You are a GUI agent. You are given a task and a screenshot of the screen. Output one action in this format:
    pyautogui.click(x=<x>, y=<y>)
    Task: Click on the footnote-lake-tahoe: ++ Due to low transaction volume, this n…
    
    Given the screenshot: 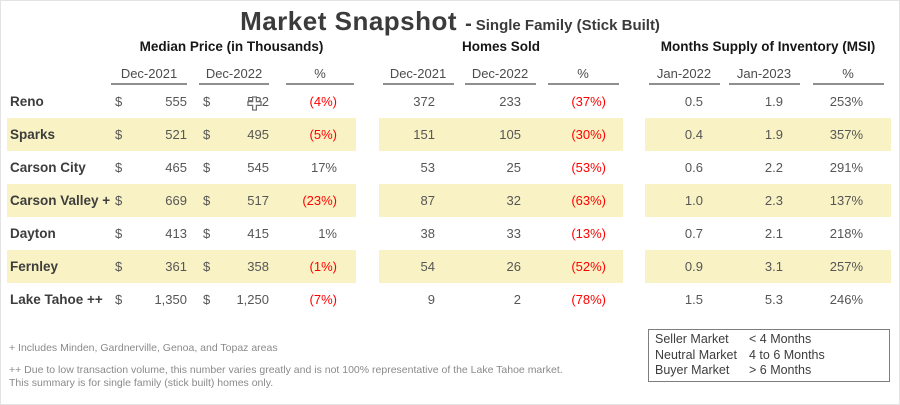 What is the action you would take?
    pyautogui.click(x=286, y=370)
    